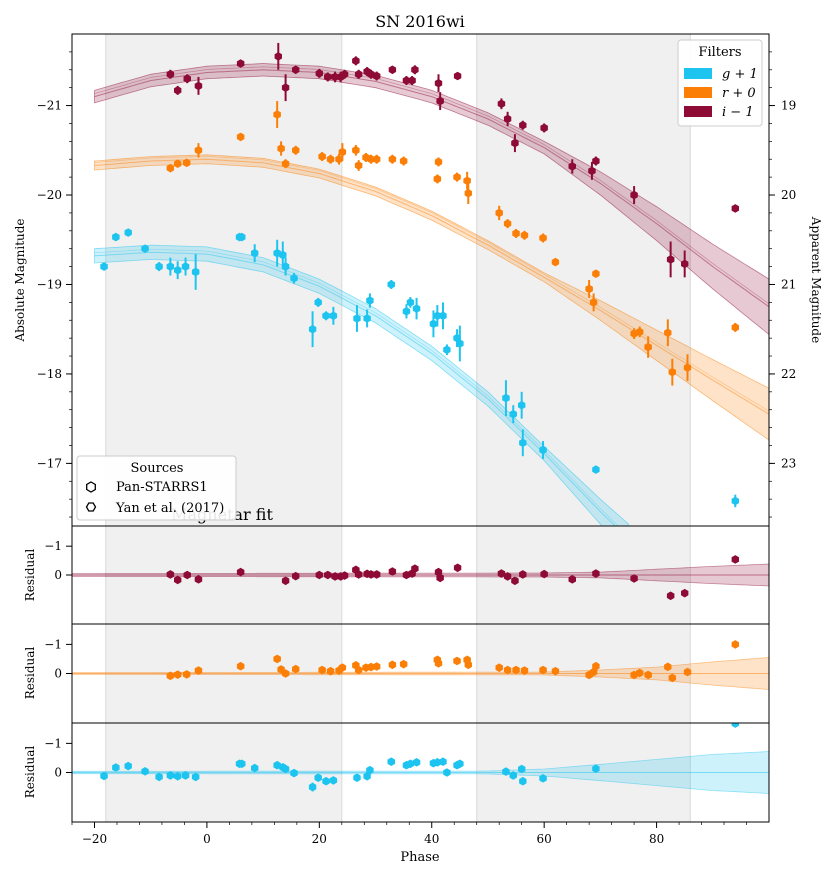 Image resolution: width=830 pixels, height=879 pixels. I want to click on legend-label: g + 1, so click(740, 74).